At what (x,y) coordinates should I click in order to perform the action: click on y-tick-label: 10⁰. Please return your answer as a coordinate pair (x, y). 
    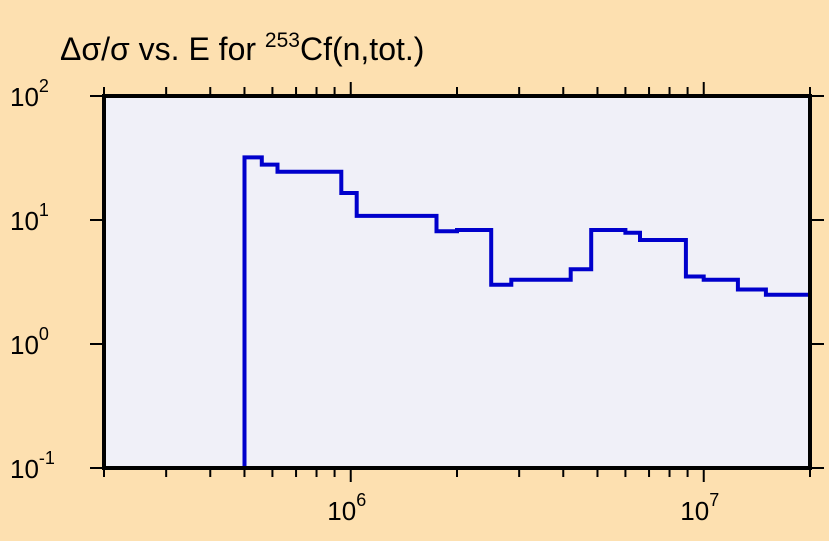
    Looking at the image, I should click on (29, 342).